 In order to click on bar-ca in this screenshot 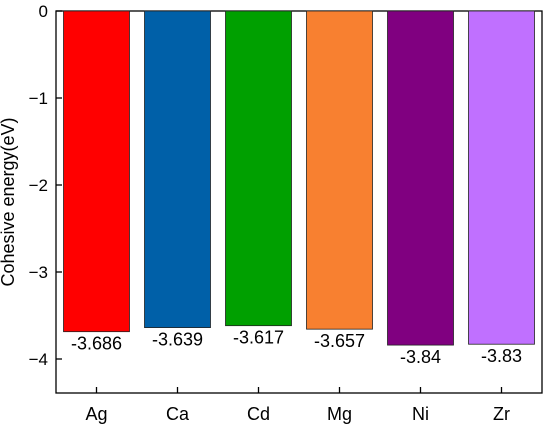, I will do `click(177, 169)`.